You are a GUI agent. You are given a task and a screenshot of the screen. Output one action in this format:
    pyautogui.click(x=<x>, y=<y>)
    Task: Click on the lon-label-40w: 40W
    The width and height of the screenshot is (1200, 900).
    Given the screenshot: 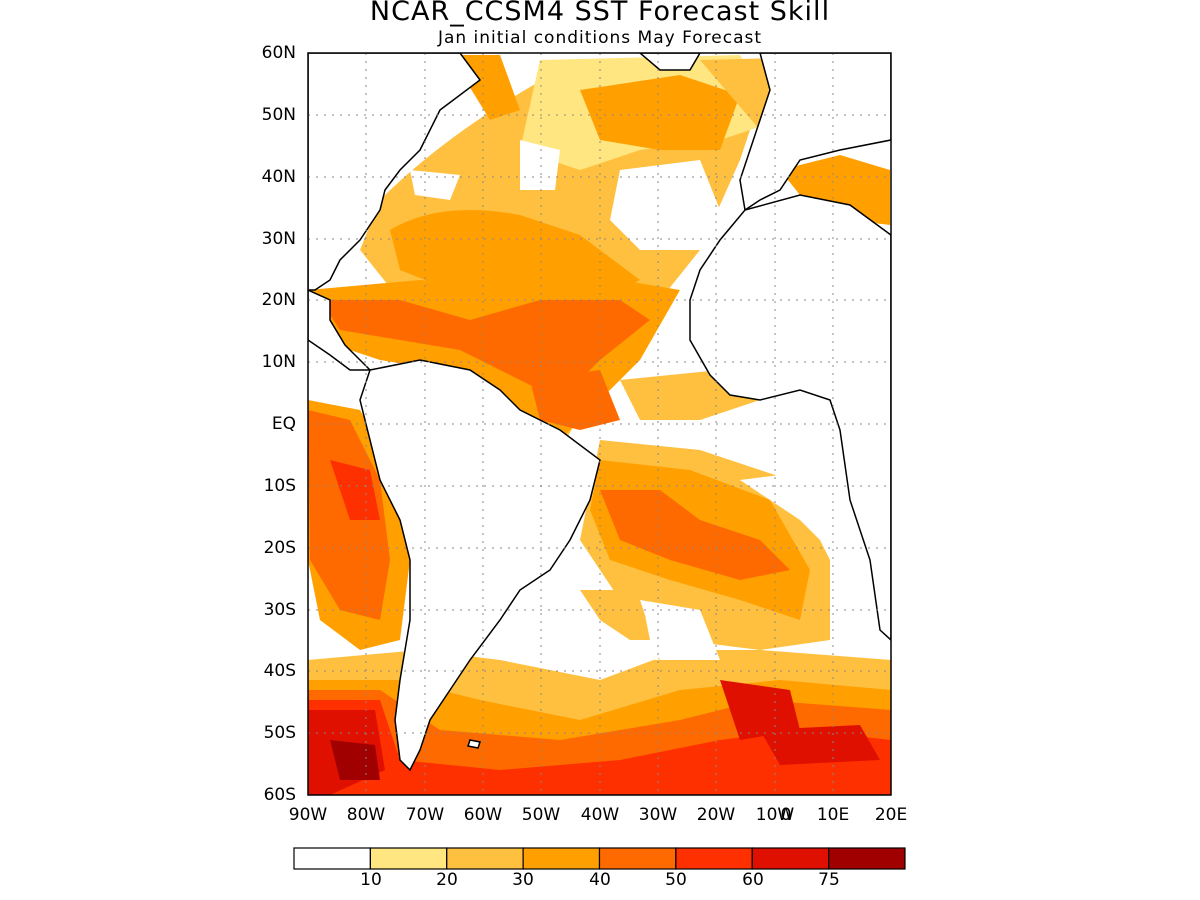 What is the action you would take?
    pyautogui.click(x=600, y=815)
    